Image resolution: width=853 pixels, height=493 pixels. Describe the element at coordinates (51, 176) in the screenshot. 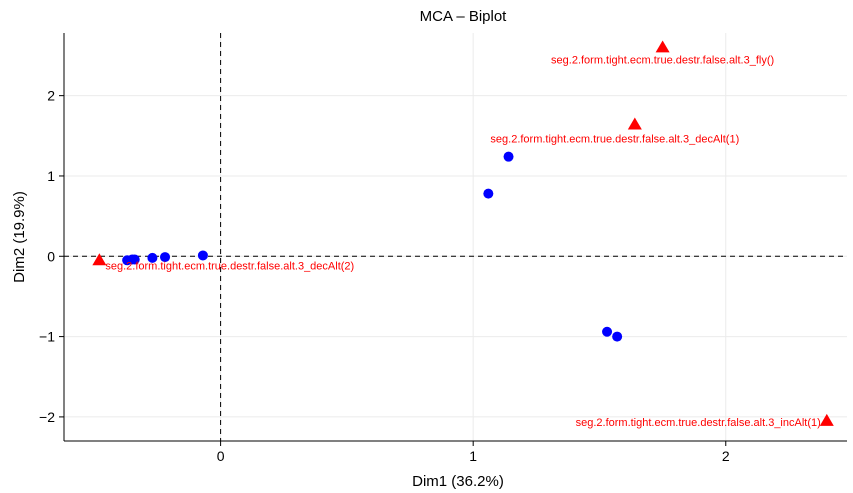

I see `y-tick-label: 1` at that location.